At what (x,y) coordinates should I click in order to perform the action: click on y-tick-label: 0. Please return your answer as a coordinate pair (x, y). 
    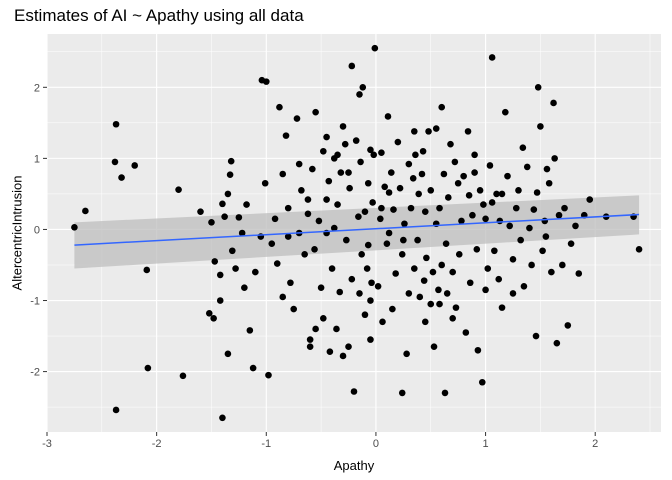
    Looking at the image, I should click on (37, 230).